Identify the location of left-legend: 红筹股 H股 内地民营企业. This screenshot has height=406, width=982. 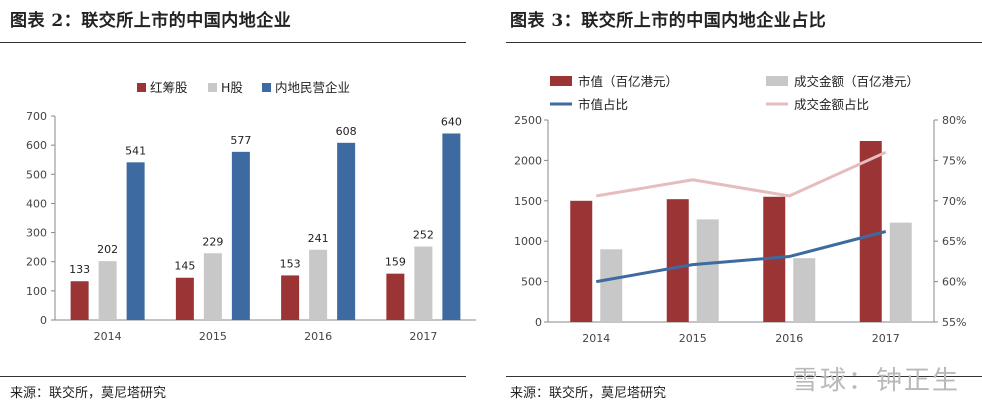
(243, 87).